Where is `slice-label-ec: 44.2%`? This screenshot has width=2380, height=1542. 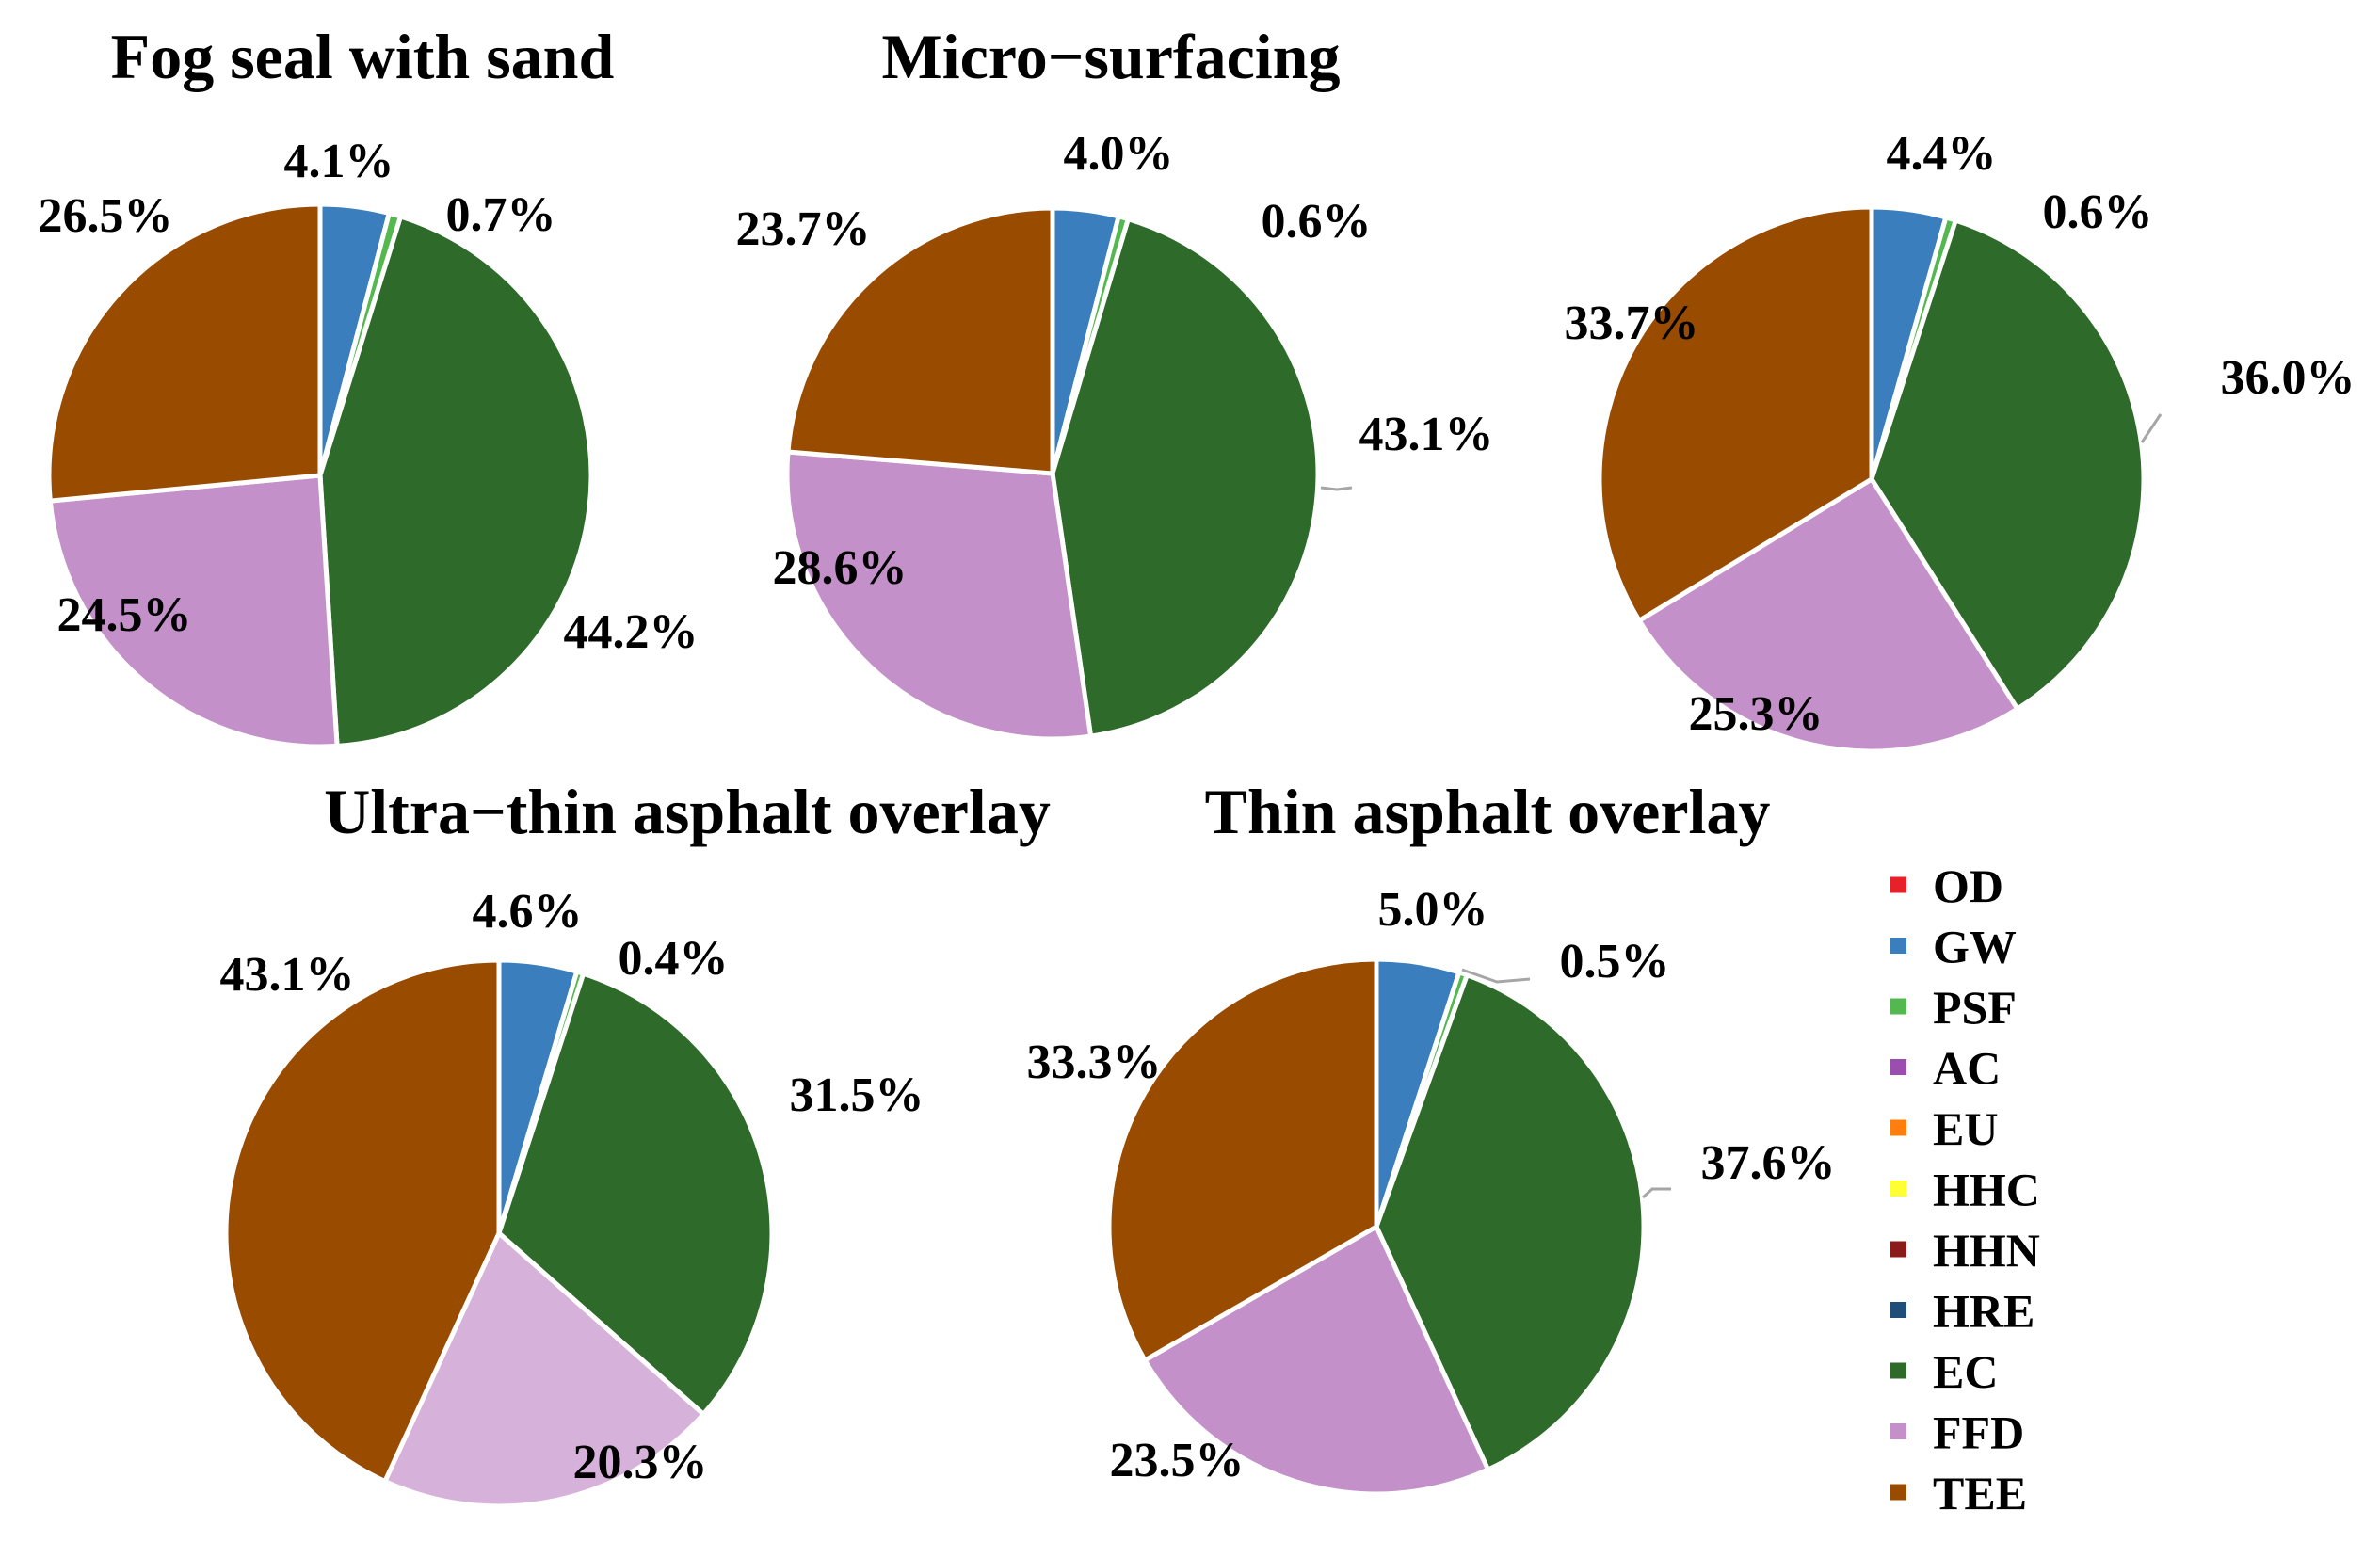 slice-label-ec: 44.2% is located at coordinates (632, 632).